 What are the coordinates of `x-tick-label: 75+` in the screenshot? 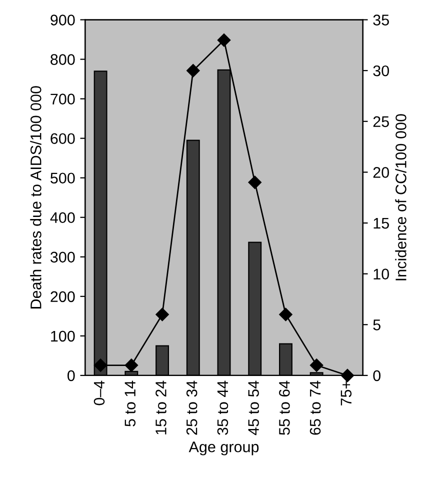 It's located at (346, 393).